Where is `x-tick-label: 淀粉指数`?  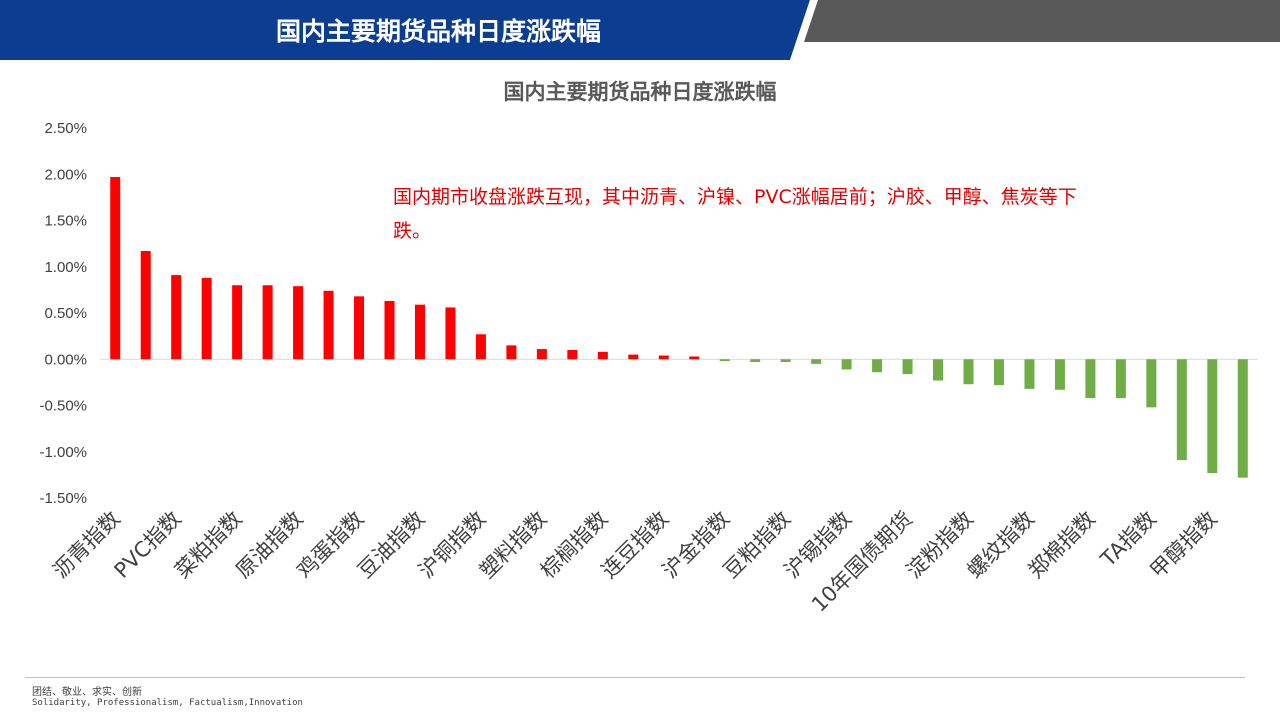
x-tick-label: 淀粉指数 is located at coordinates (940, 545).